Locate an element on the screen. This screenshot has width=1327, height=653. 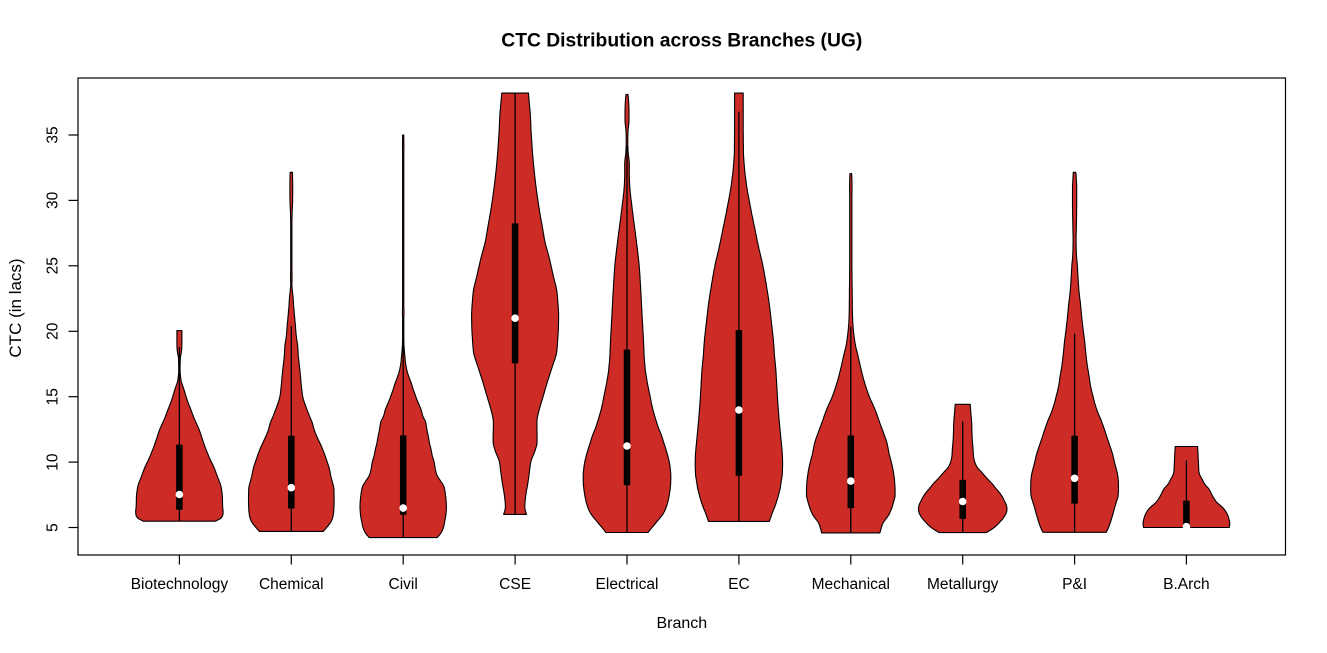
svg-text:CTC Distribution across Branch: CTC Distribution across Branches (UG) is located at coordinates (681, 41).